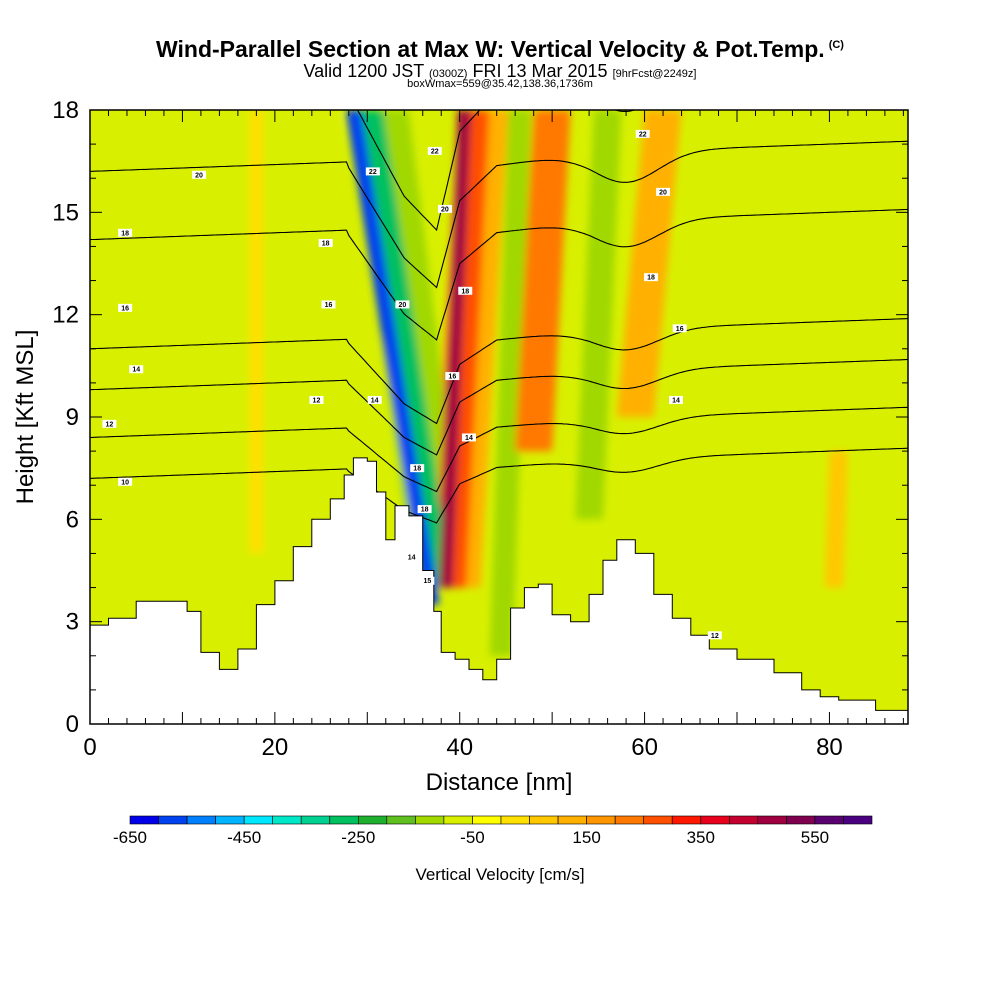 The width and height of the screenshot is (1000, 1000). What do you see at coordinates (65, 315) in the screenshot?
I see `y-tick-label: 12` at bounding box center [65, 315].